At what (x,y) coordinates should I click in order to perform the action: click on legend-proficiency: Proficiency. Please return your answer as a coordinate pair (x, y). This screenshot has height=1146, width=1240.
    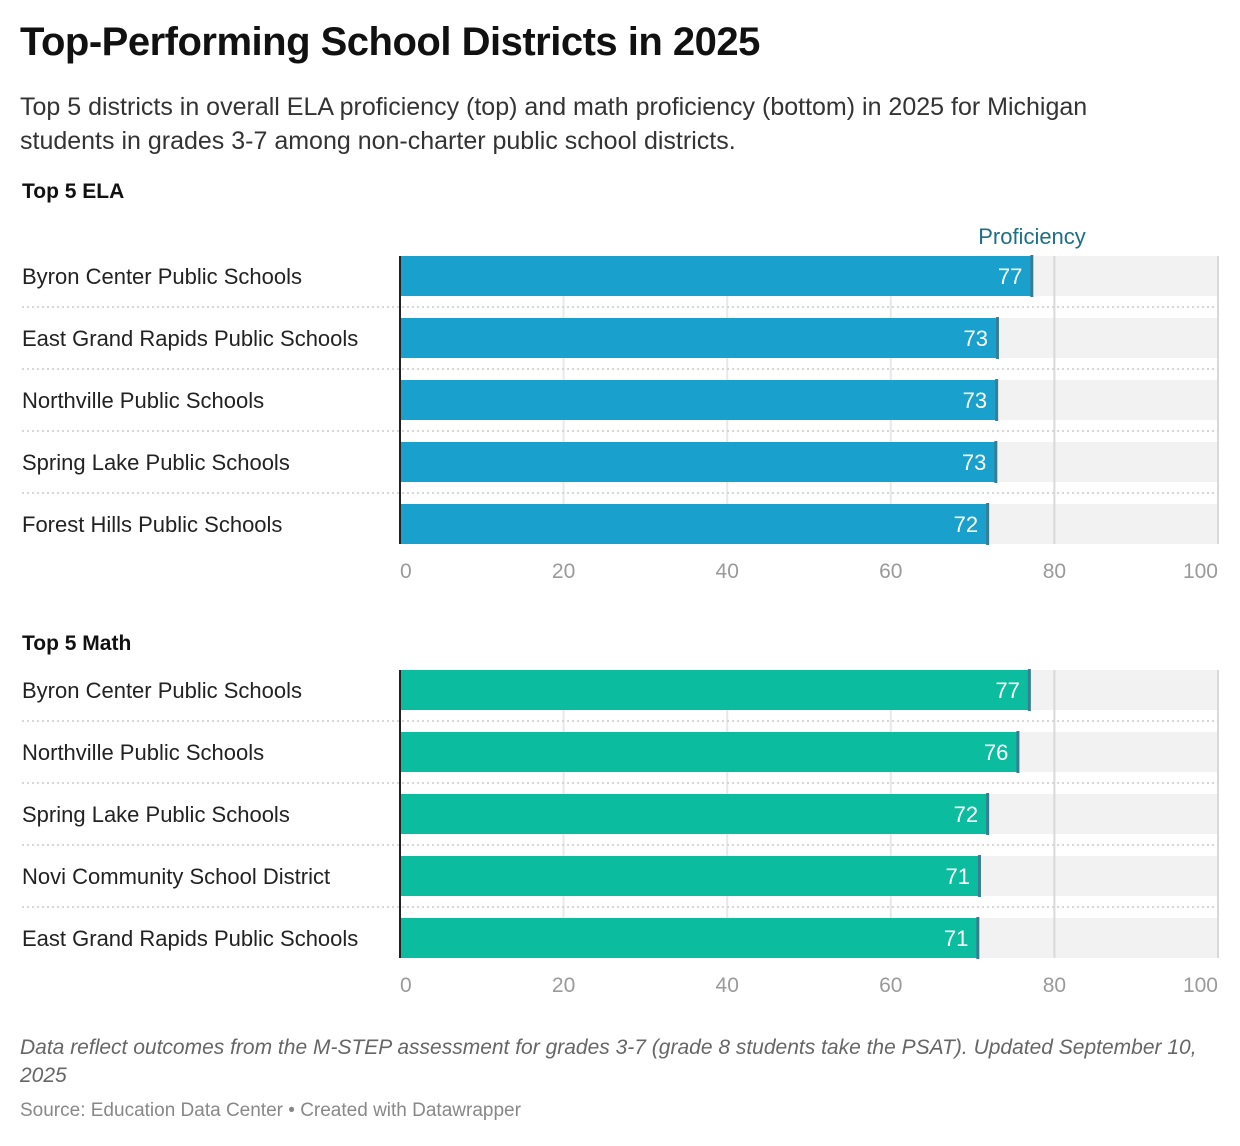
    Looking at the image, I should click on (1032, 236).